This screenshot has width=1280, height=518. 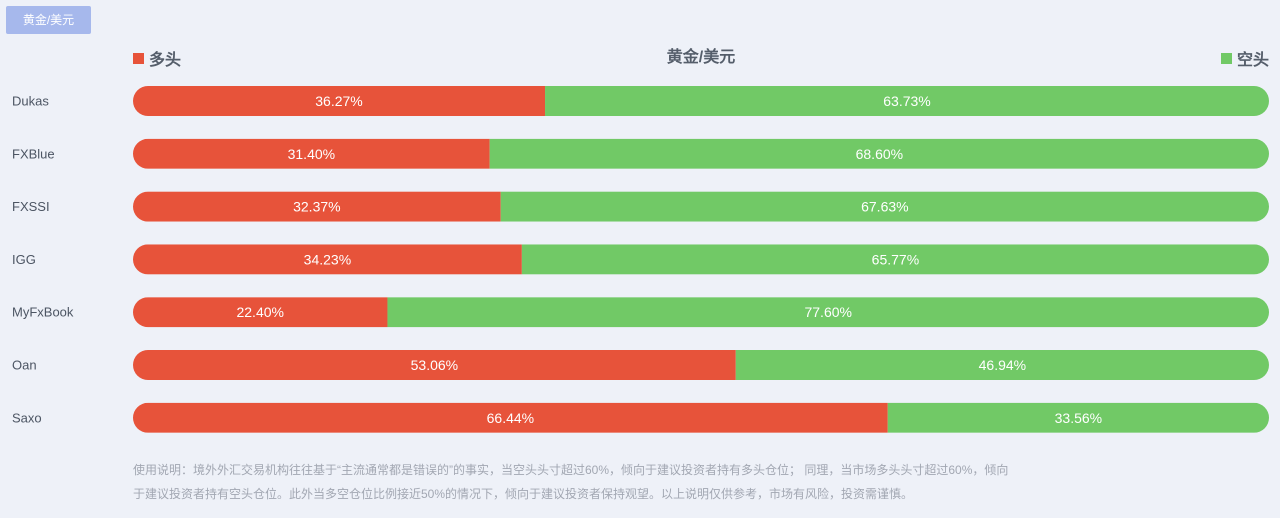 I want to click on bar-short-value-label: 63.73%, so click(x=906, y=101).